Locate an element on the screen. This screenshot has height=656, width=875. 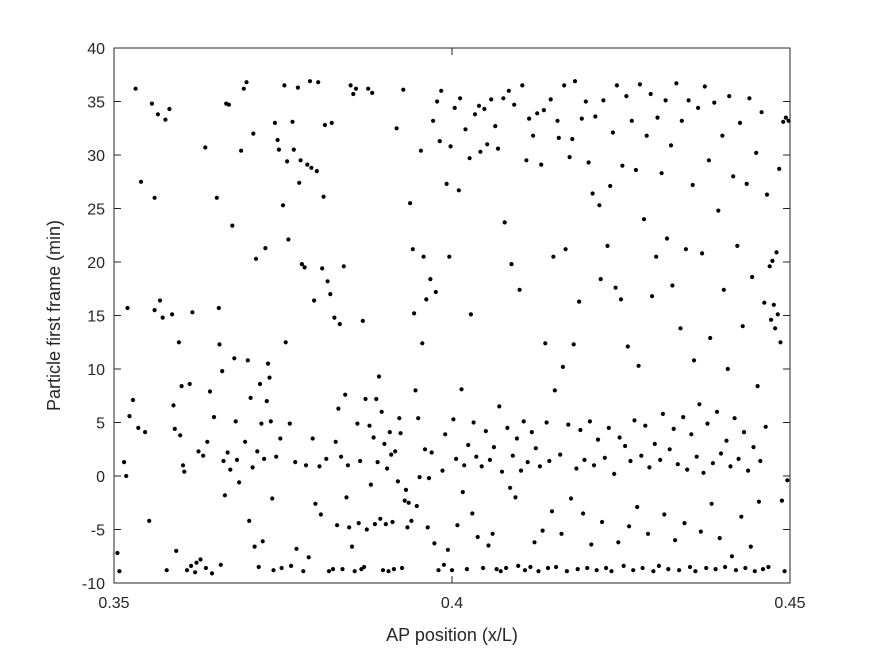
y-tick-label: 30 is located at coordinates (96, 156).